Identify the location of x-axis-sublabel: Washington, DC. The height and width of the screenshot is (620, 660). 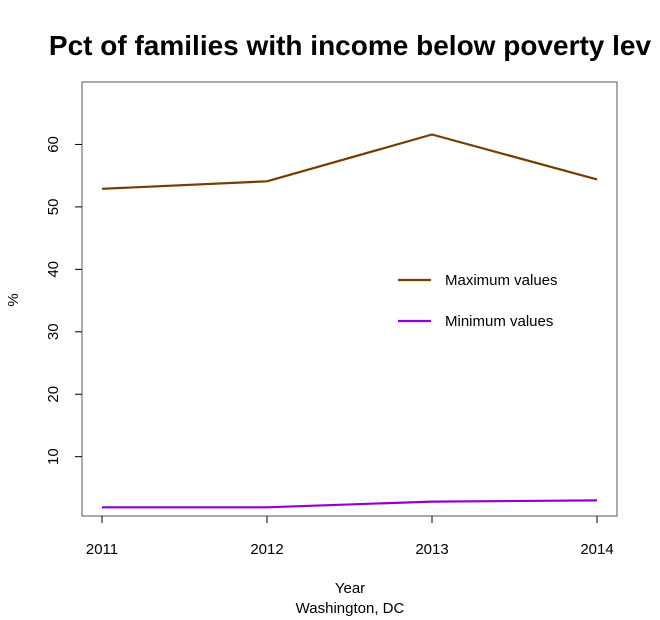
(350, 608).